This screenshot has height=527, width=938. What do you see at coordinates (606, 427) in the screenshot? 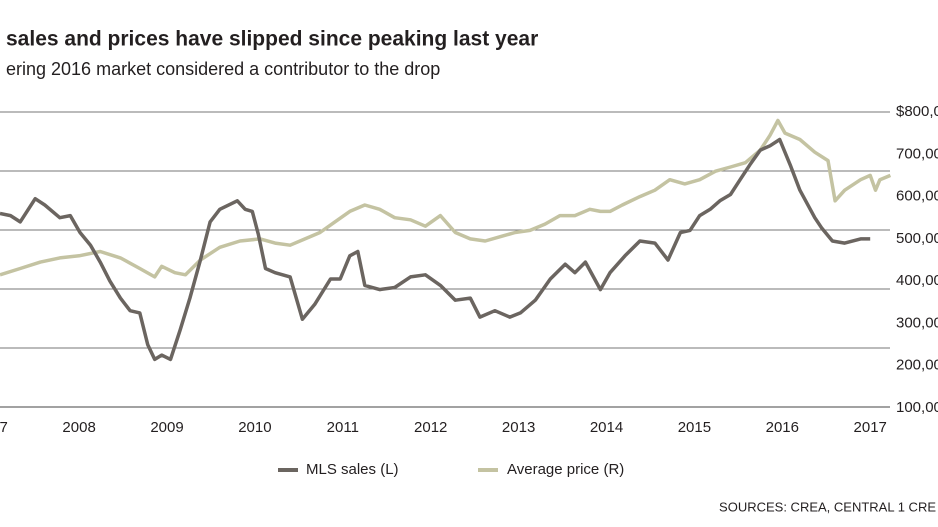
I see `x-tick-label: 2014` at bounding box center [606, 427].